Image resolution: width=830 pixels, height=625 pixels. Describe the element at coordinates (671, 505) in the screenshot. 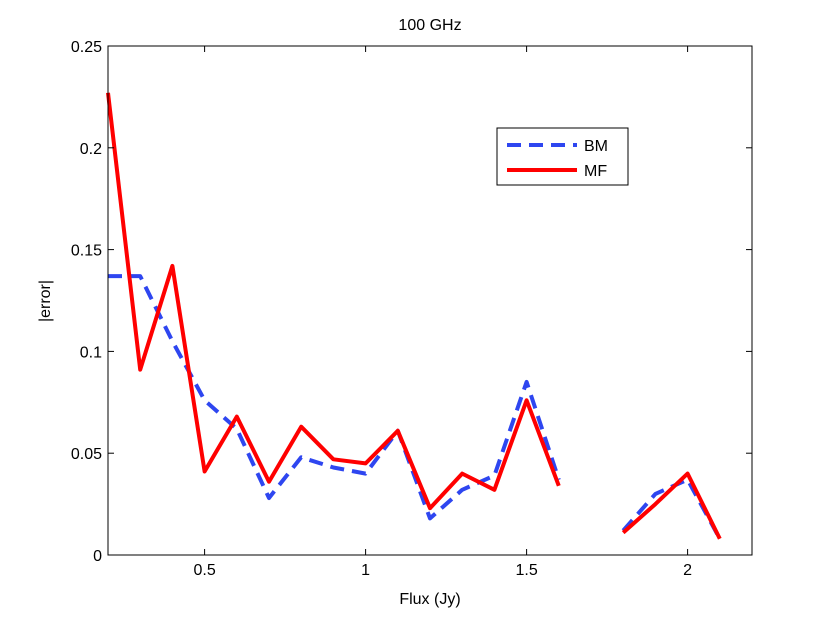

I see `series-line-mf` at that location.